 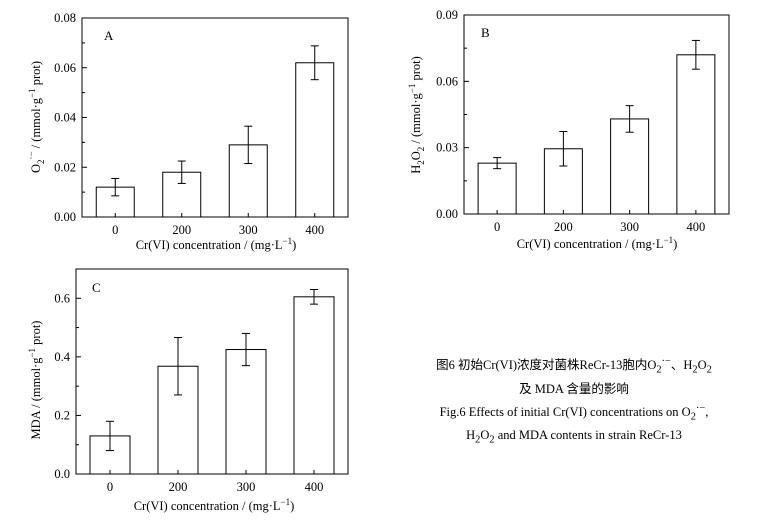 What do you see at coordinates (447, 214) in the screenshot?
I see `panel-b-y-tick-label: 0.00` at bounding box center [447, 214].